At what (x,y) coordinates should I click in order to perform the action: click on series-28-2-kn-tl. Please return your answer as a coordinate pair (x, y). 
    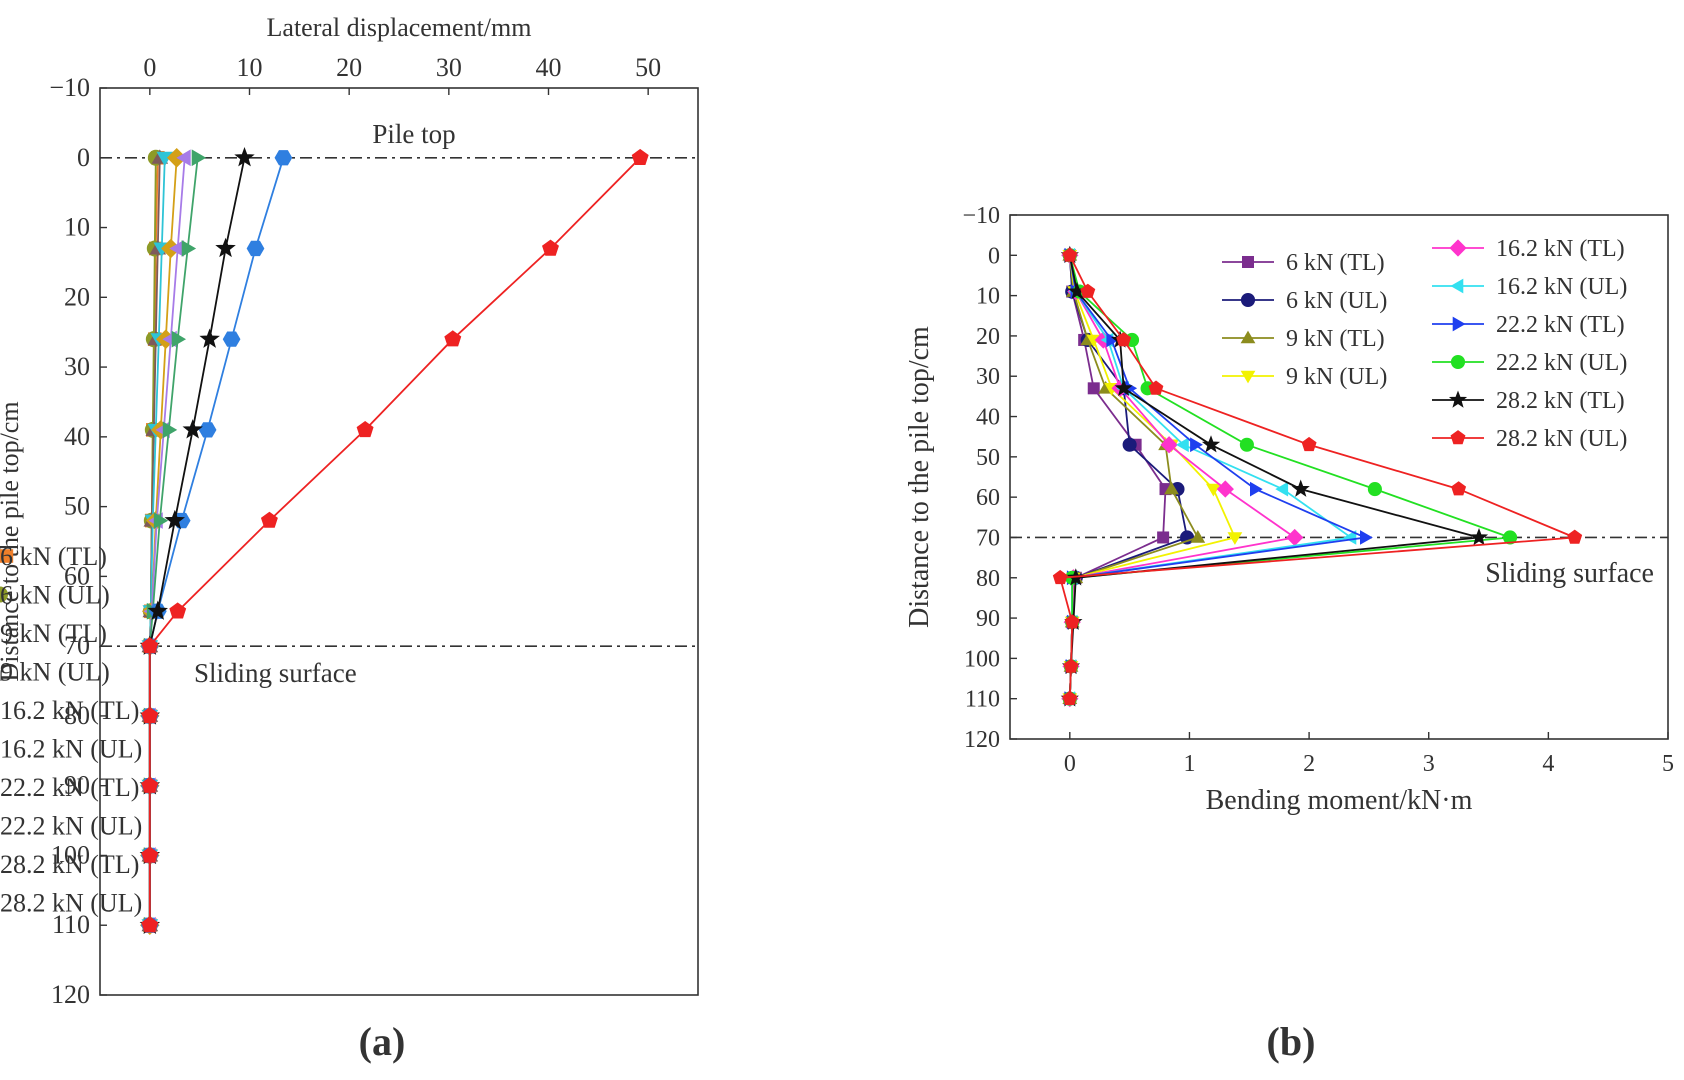
    Looking at the image, I should click on (1274, 476).